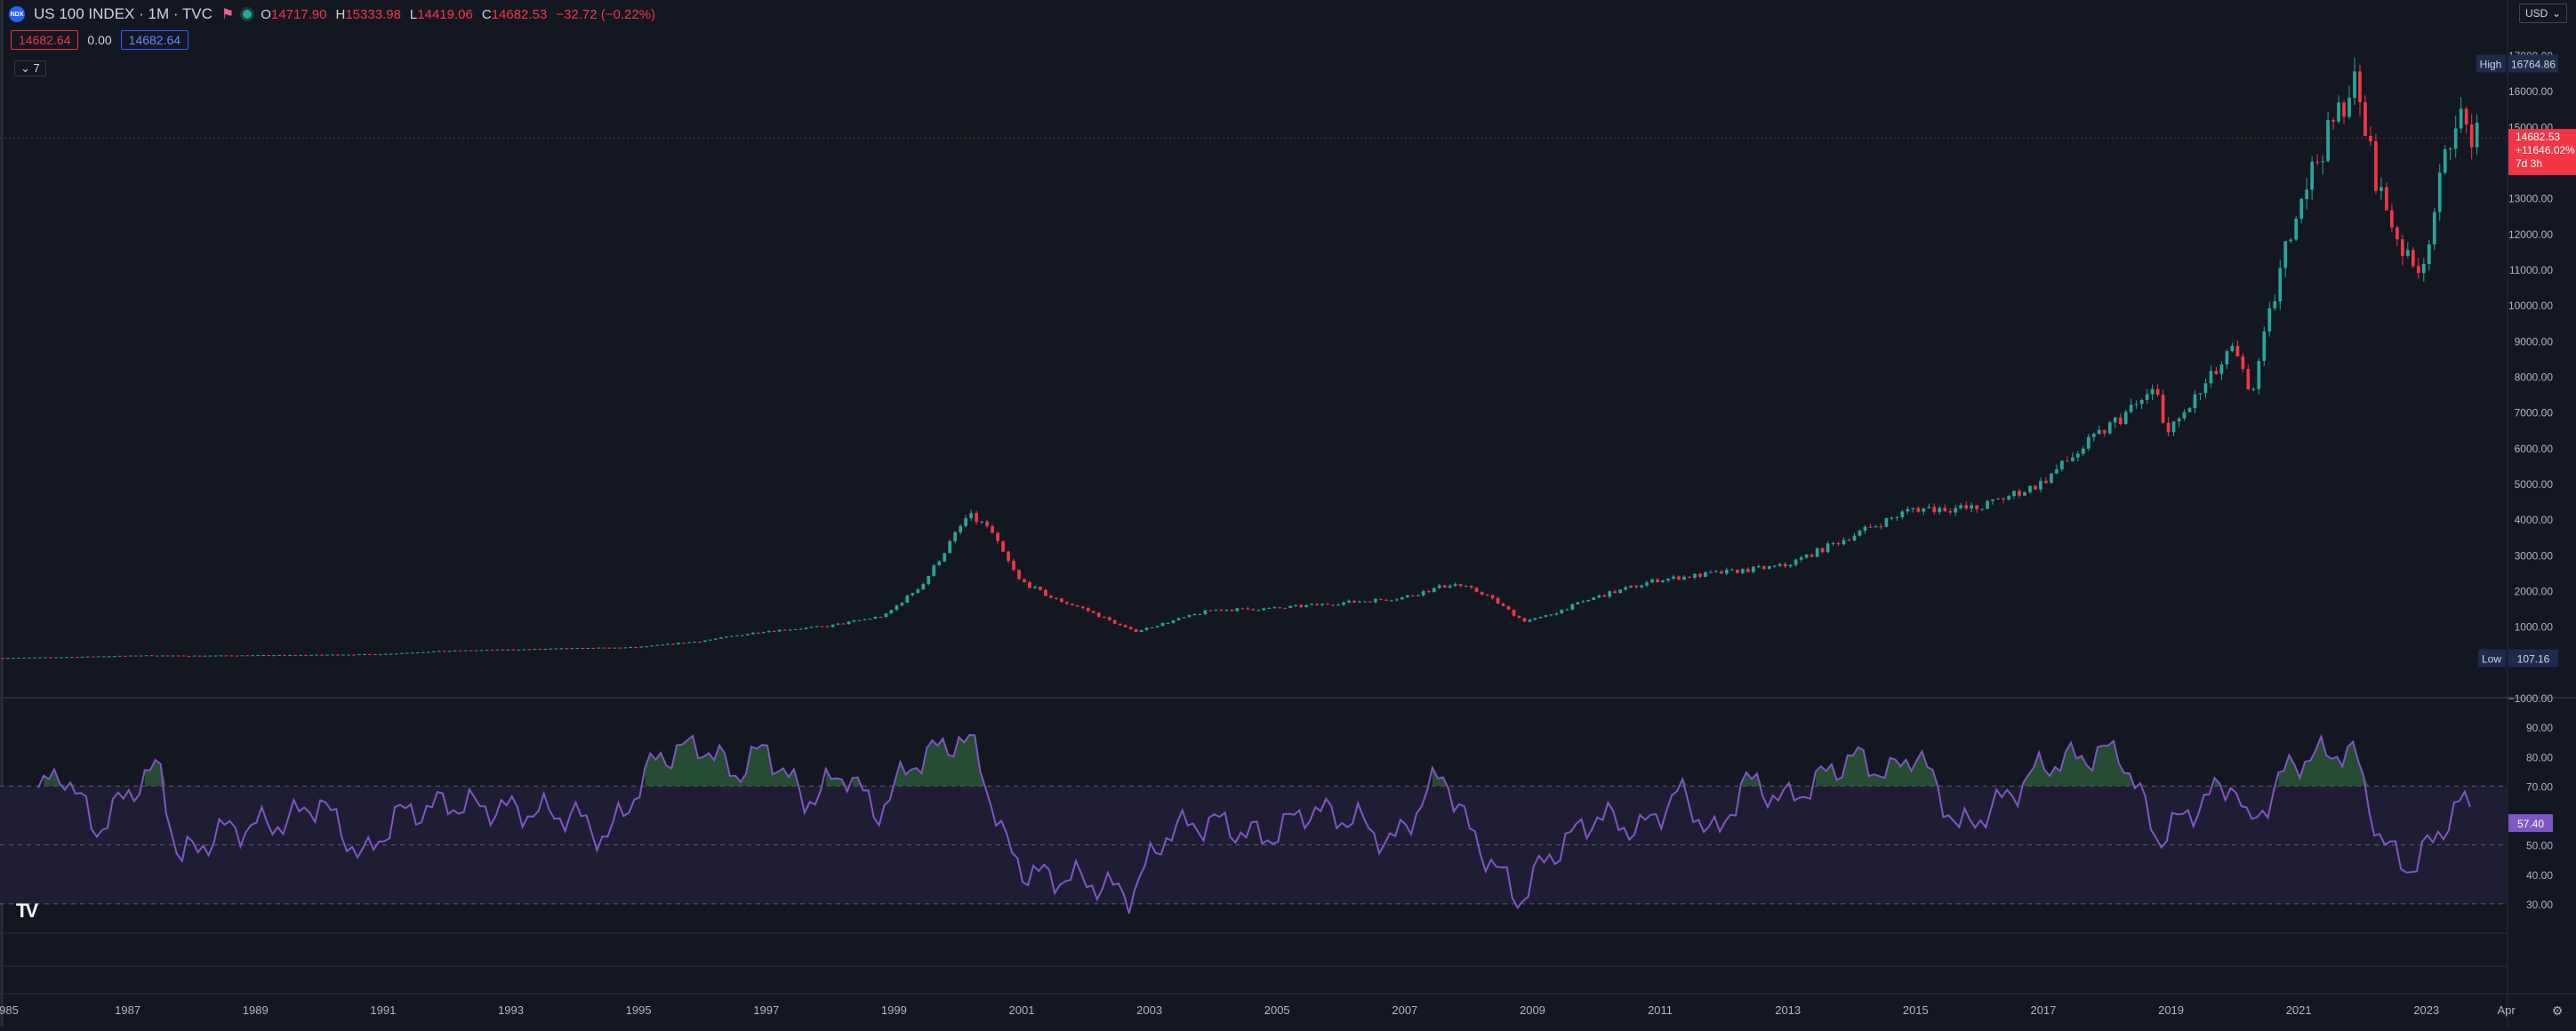 The width and height of the screenshot is (2576, 1031). What do you see at coordinates (2534, 484) in the screenshot?
I see `price-axis-label: 5000.00` at bounding box center [2534, 484].